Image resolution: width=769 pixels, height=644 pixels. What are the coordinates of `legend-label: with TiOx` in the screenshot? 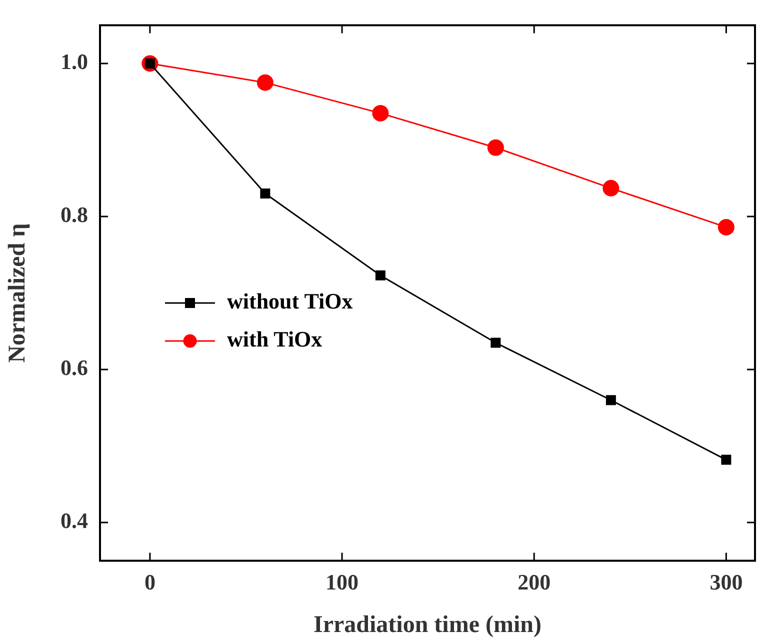 It's located at (274, 339).